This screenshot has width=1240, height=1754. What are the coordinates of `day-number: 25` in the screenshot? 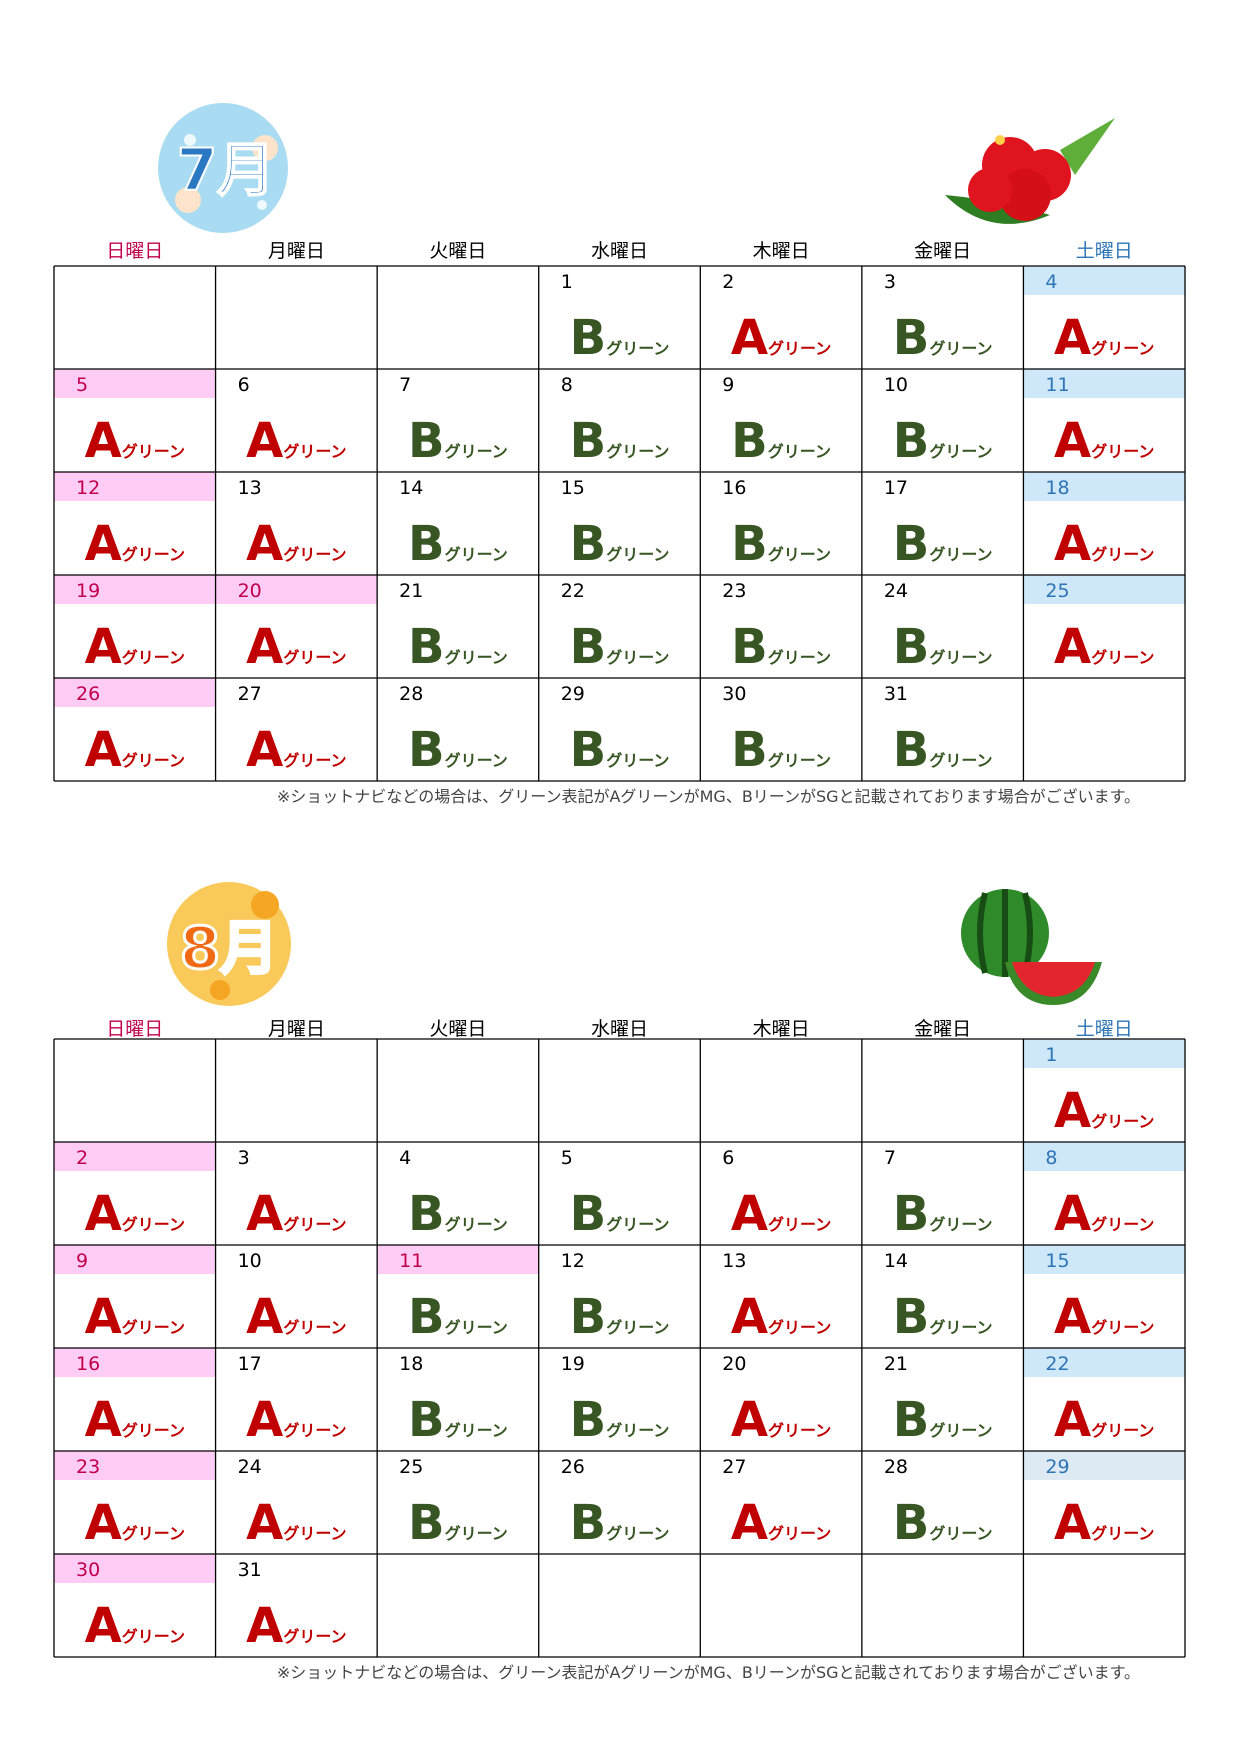 It's located at (1057, 591).